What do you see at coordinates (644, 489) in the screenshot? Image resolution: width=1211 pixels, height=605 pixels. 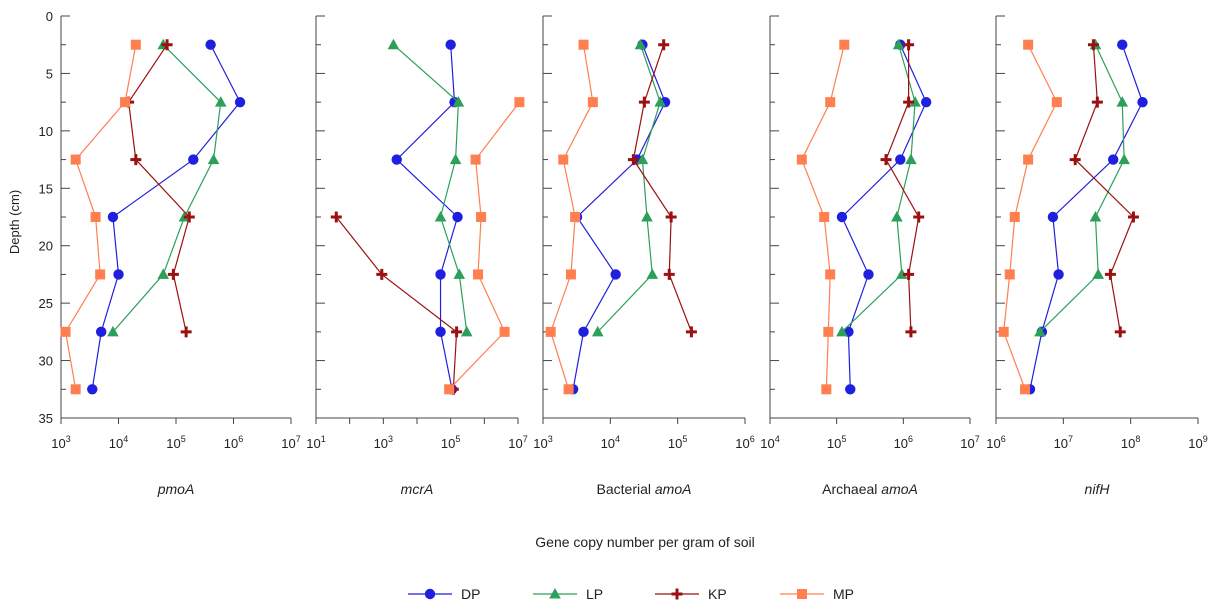 I see `panel-title: Bacterial amoA` at bounding box center [644, 489].